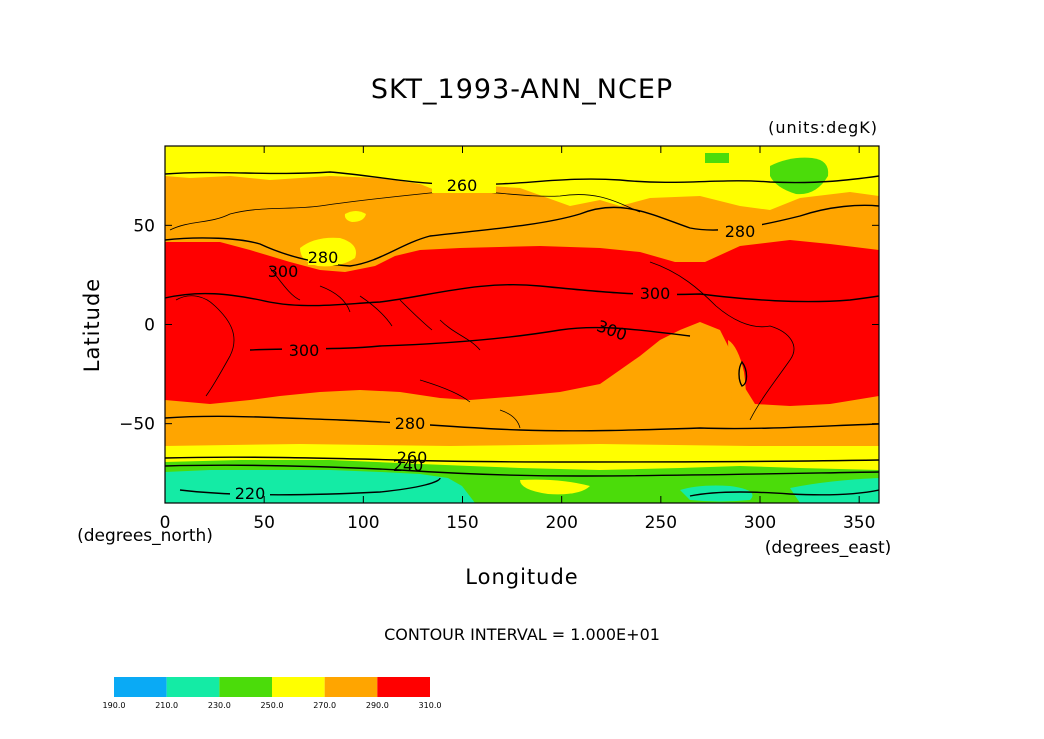 The height and width of the screenshot is (739, 1044). What do you see at coordinates (522, 89) in the screenshot?
I see `chart-title: SKT_1993-ANN_NCEP` at bounding box center [522, 89].